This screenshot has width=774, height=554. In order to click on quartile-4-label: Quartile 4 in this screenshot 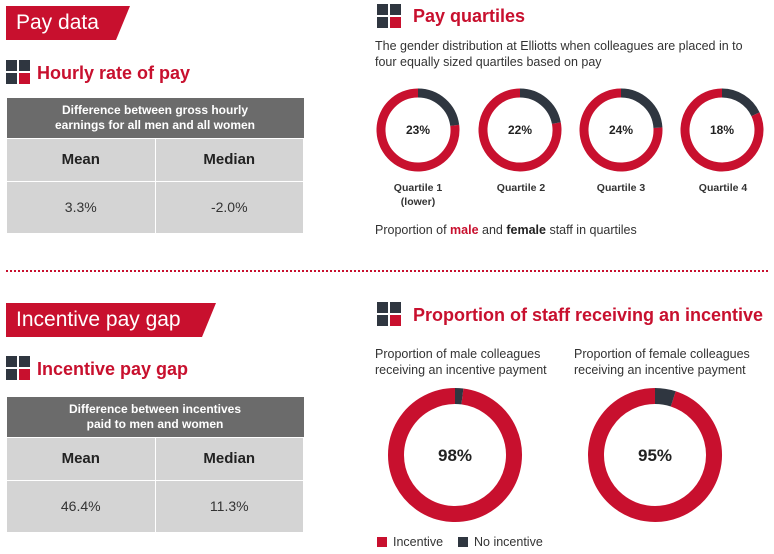, I will do `click(723, 188)`.